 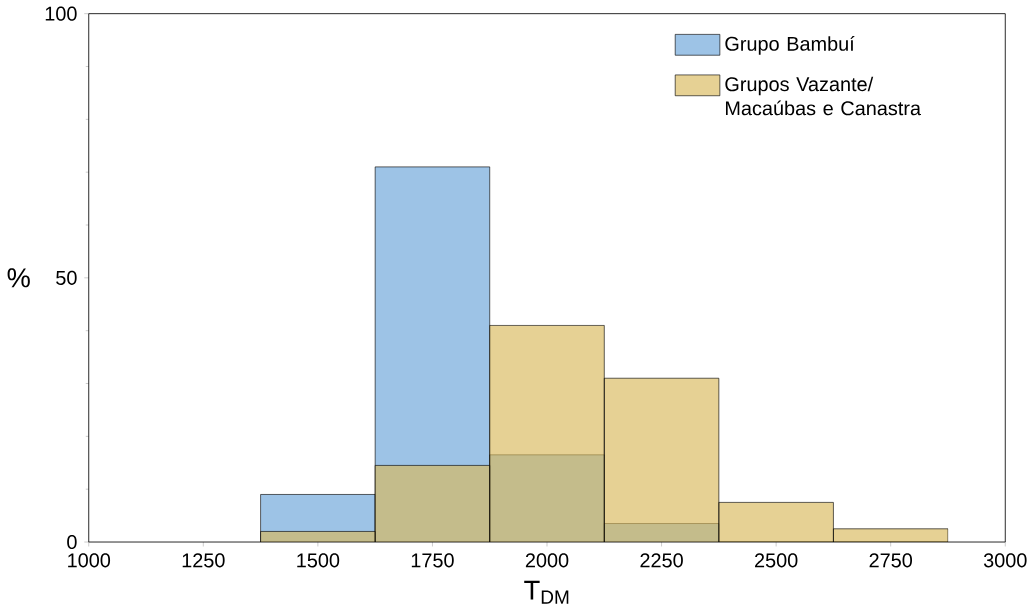 What do you see at coordinates (547, 560) in the screenshot?
I see `x-tick-label: 2000` at bounding box center [547, 560].